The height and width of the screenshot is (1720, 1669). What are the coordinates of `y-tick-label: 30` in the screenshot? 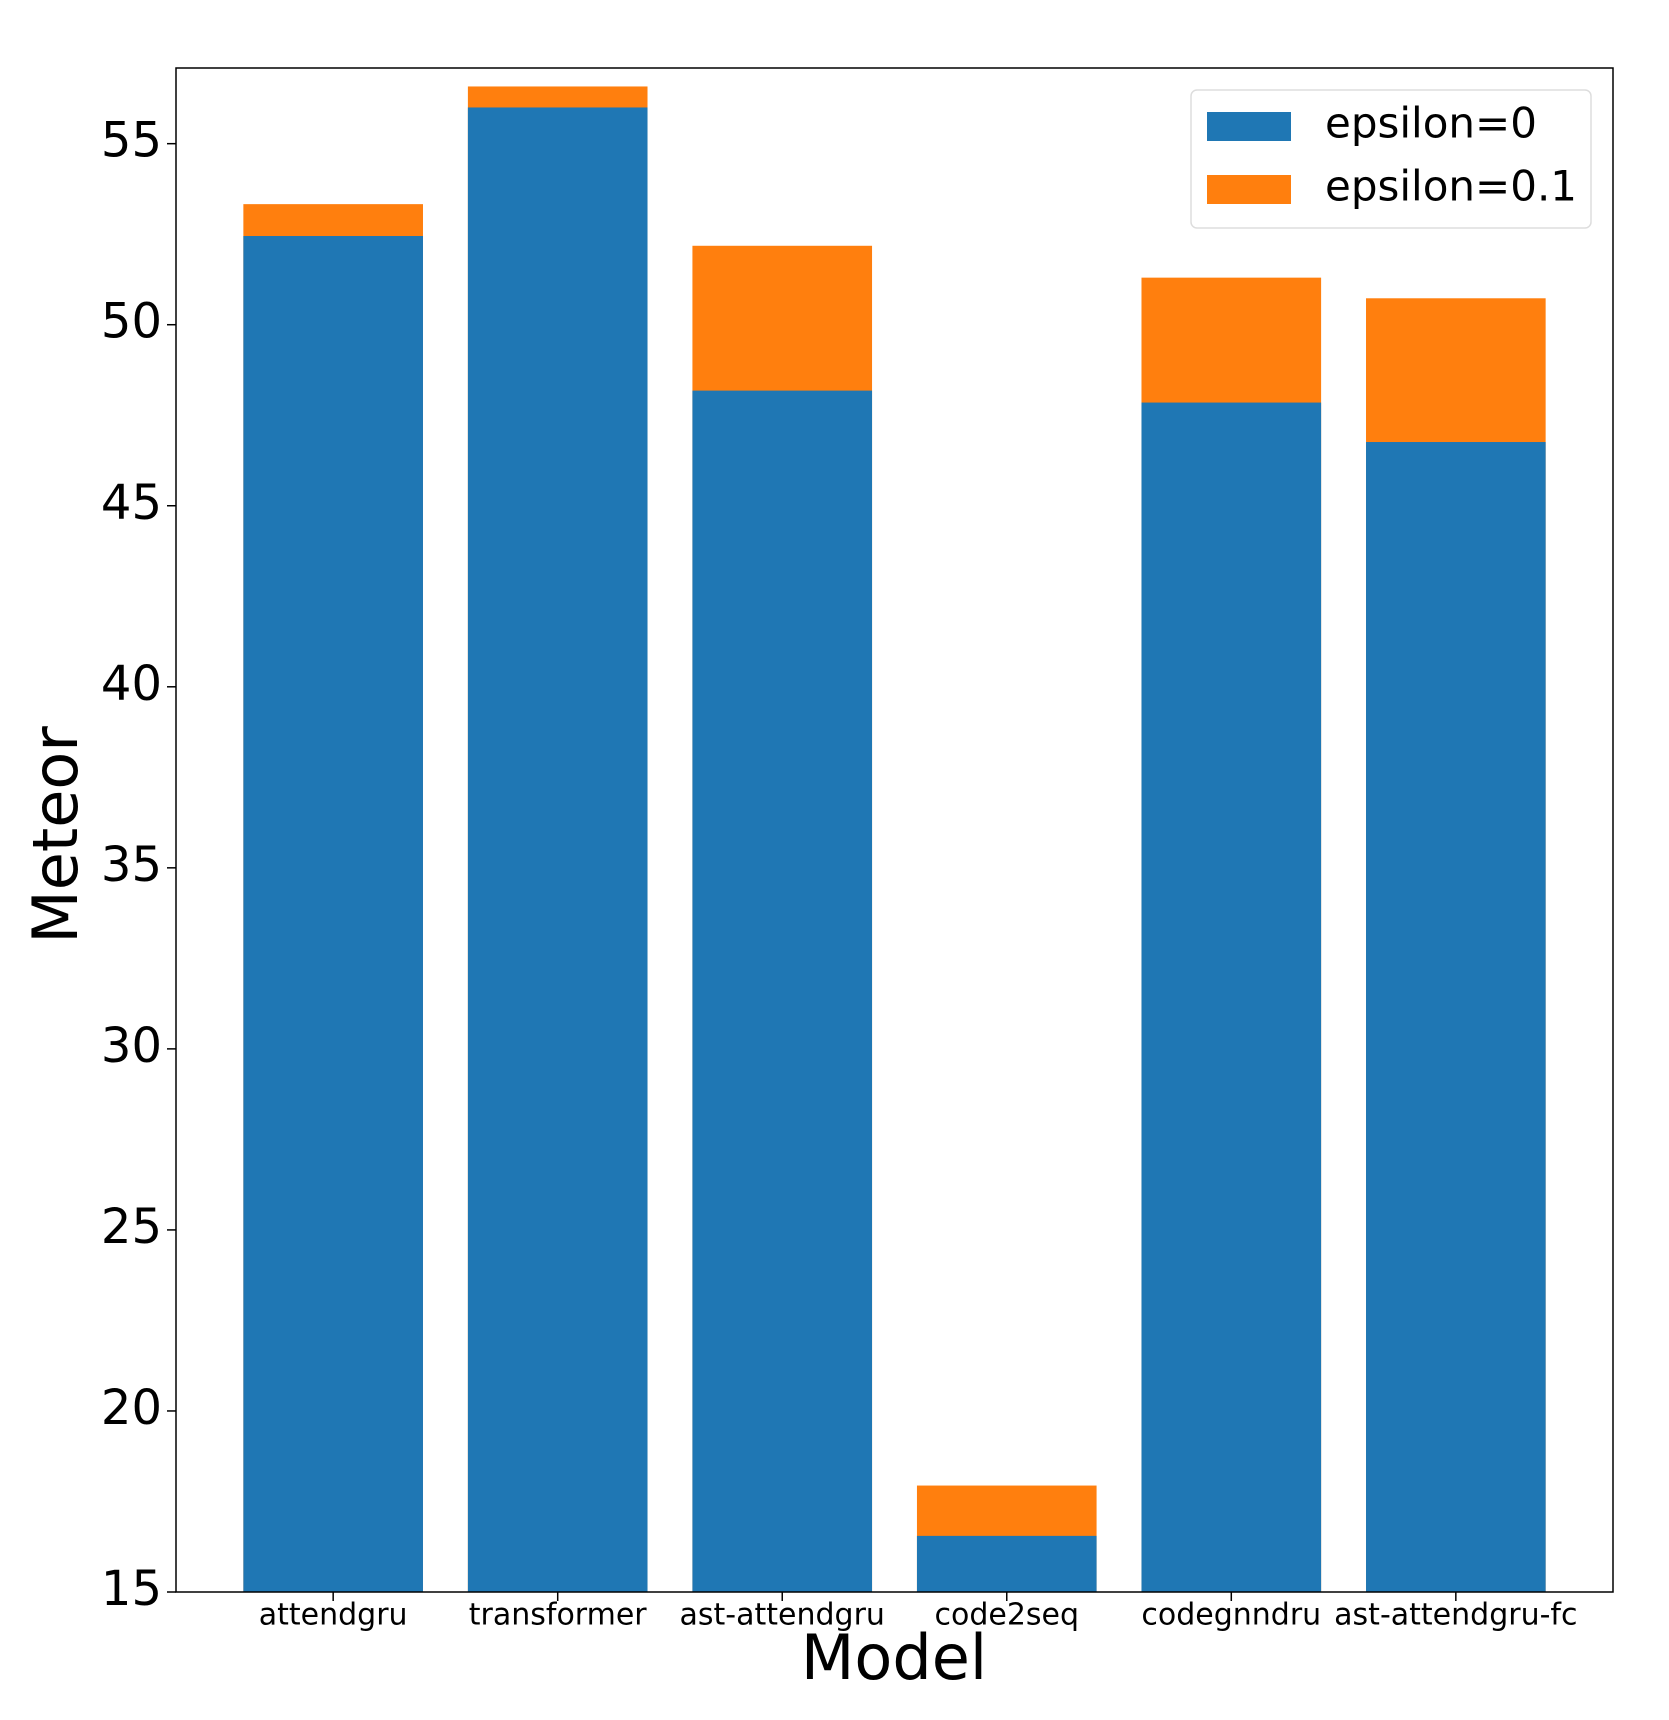 It's located at (131, 1046).